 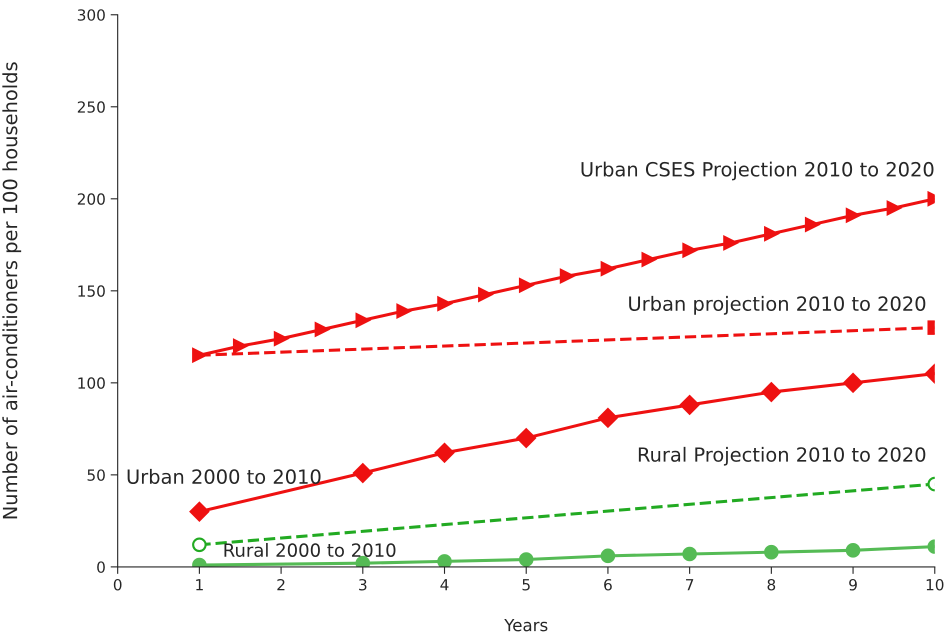 I want to click on x-tick-label: 6, so click(x=608, y=584).